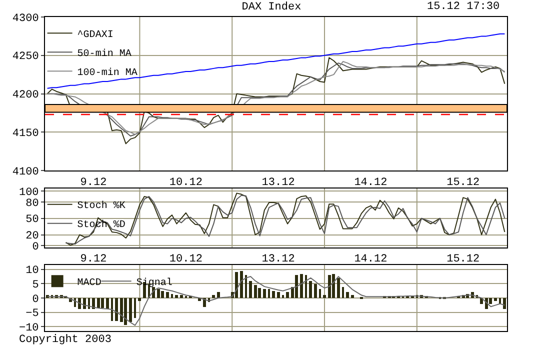 Image resolution: width=543 pixels, height=351 pixels. Describe the element at coordinates (28, 192) in the screenshot. I see `y-tick-label: 100` at that location.